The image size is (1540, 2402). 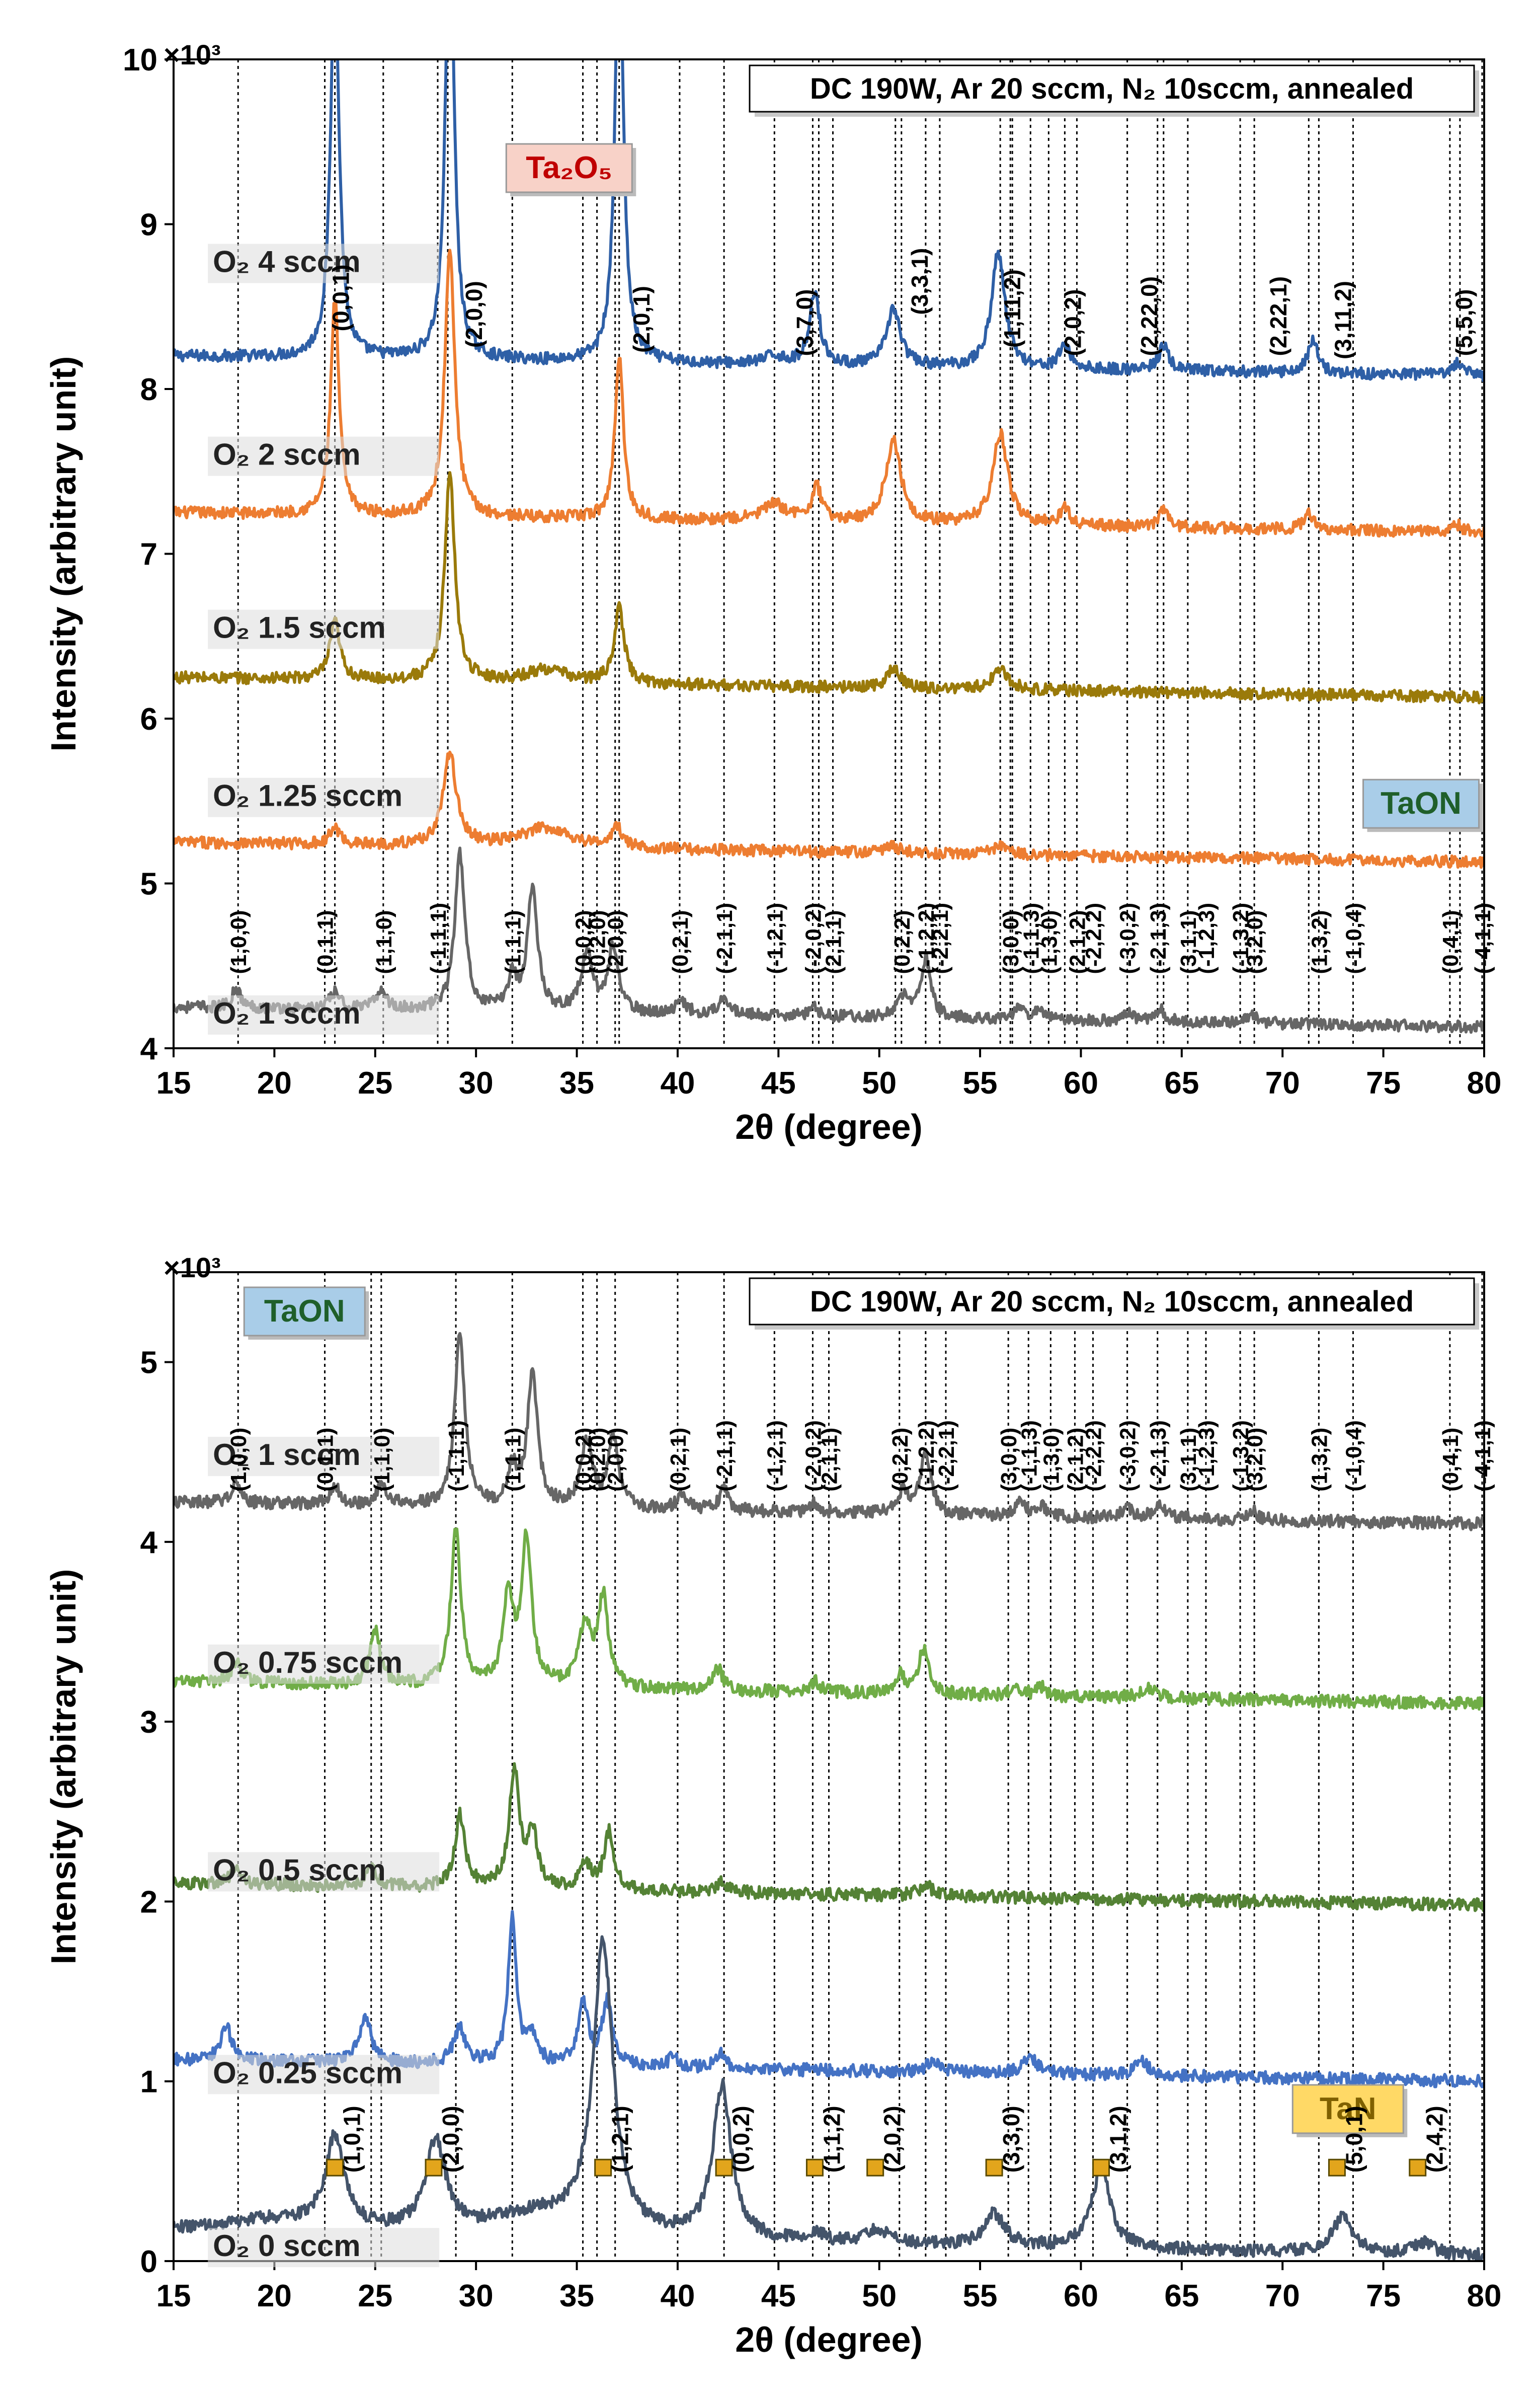 I want to click on x-tick-label: 80, so click(x=1485, y=2296).